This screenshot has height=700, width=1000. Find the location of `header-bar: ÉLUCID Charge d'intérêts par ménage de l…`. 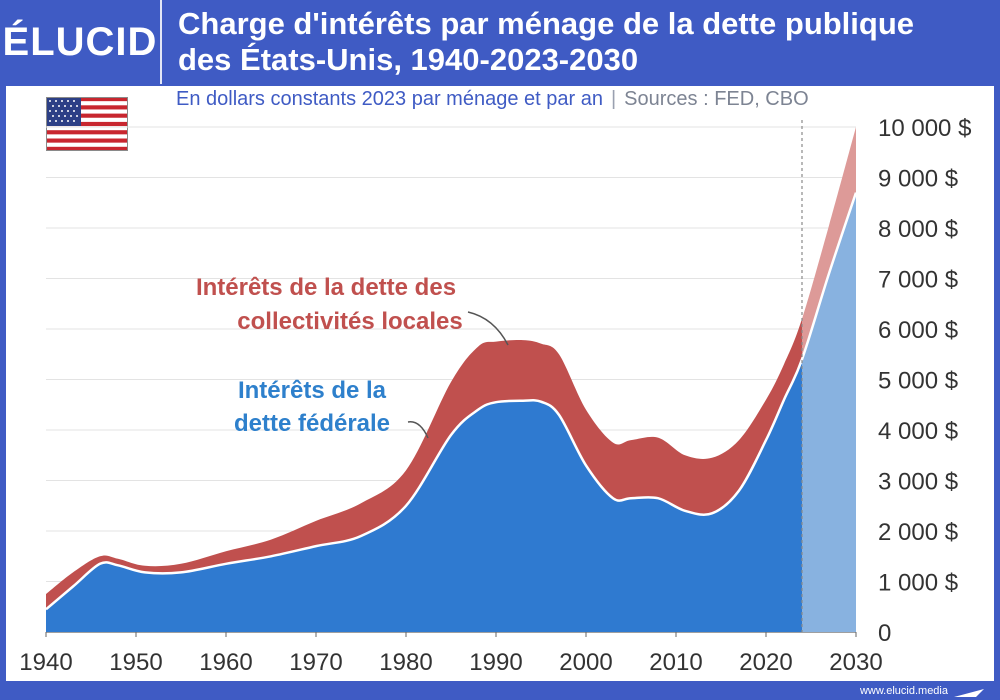

header-bar: ÉLUCID Charge d'intérêts par ménage de l… is located at coordinates (500, 42).